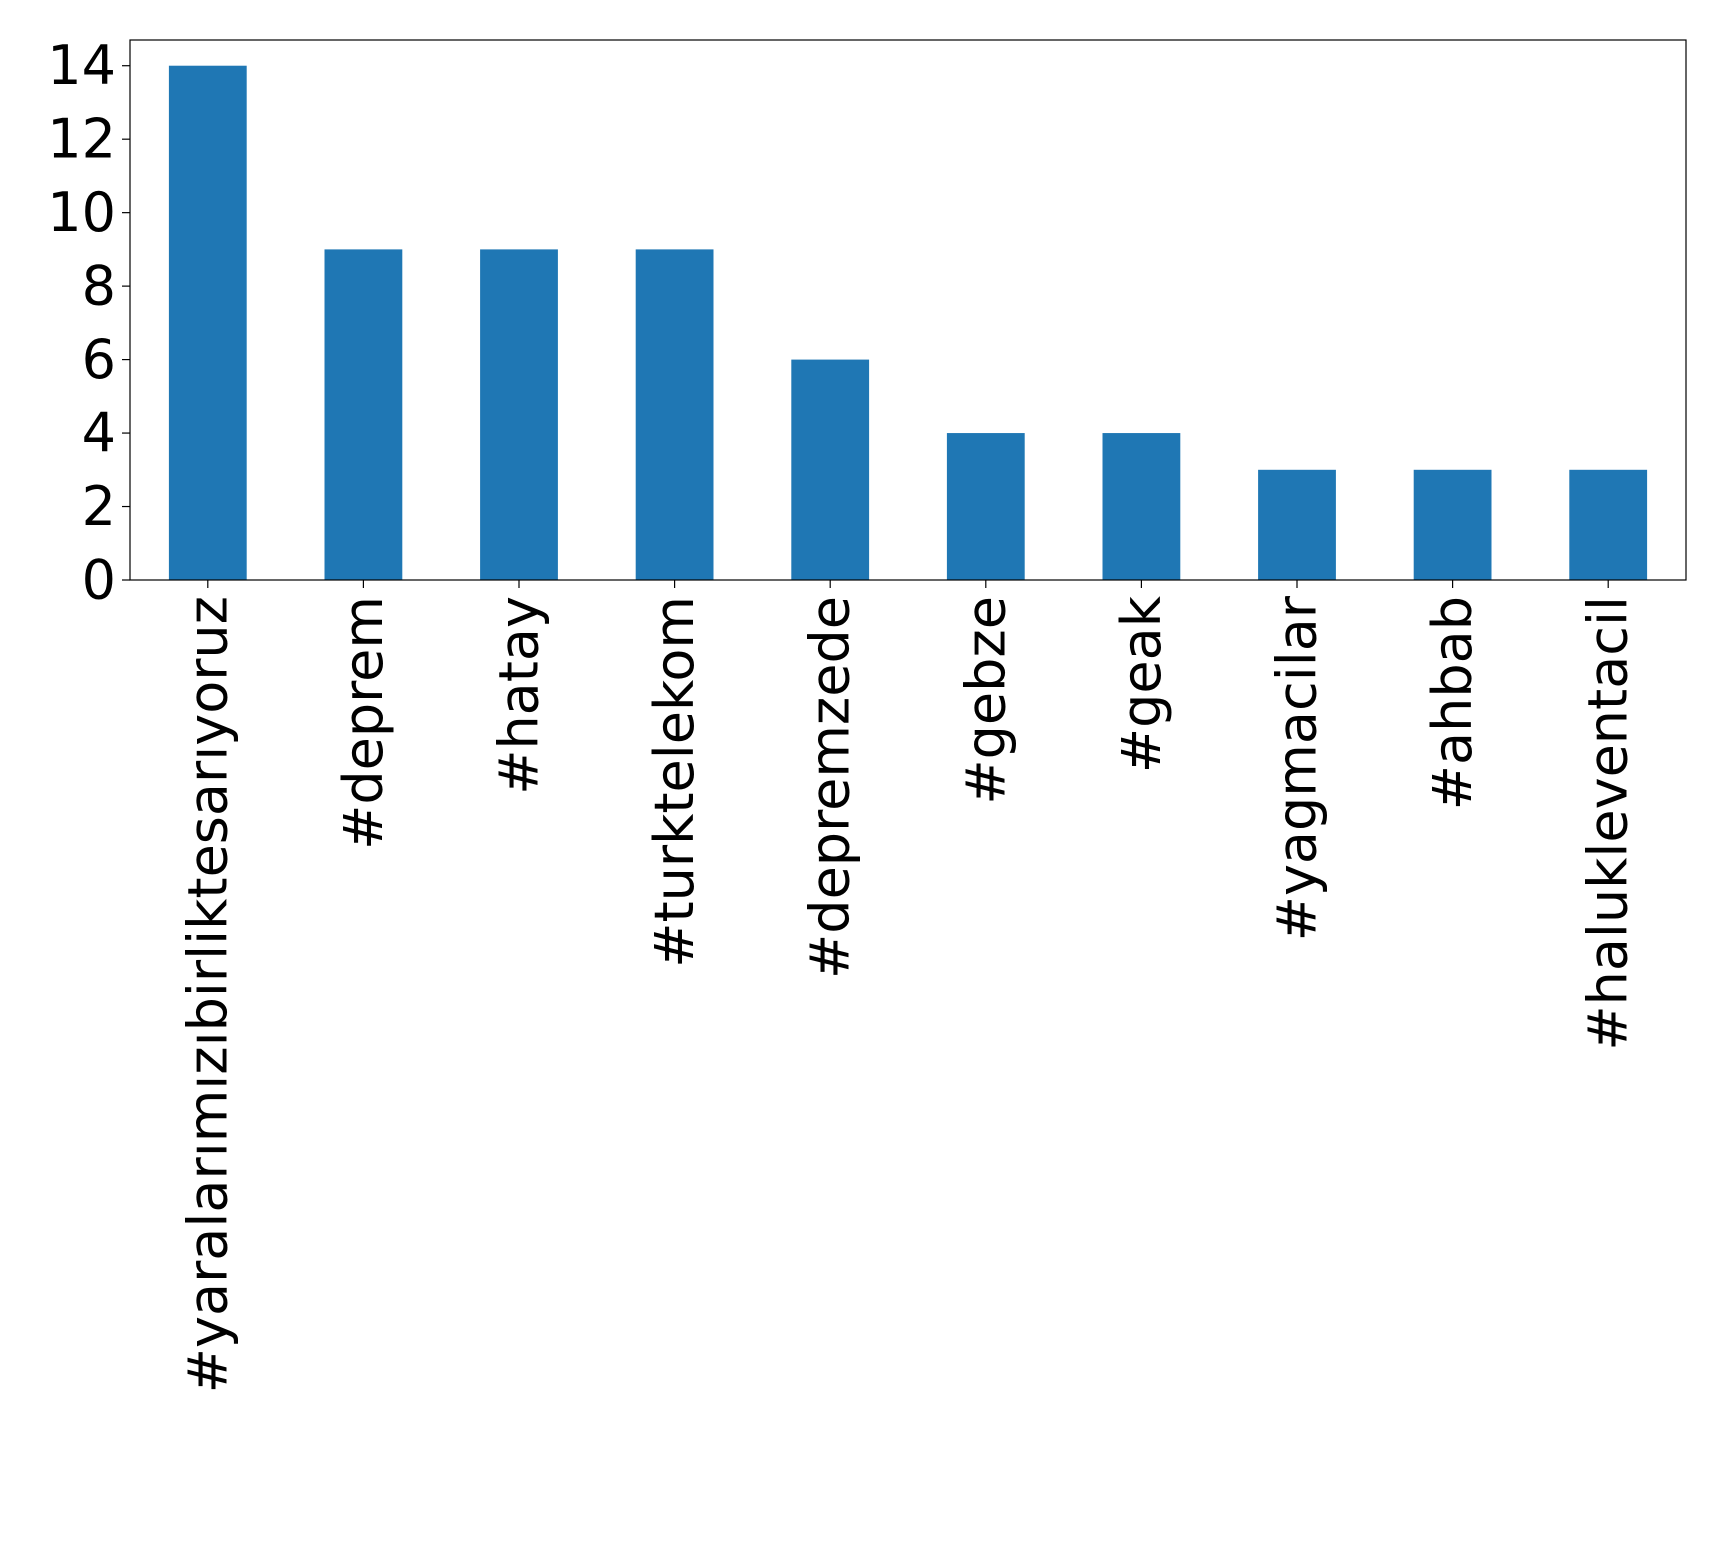  What do you see at coordinates (519, 695) in the screenshot?
I see `x-tick-label-2: #hatay` at bounding box center [519, 695].